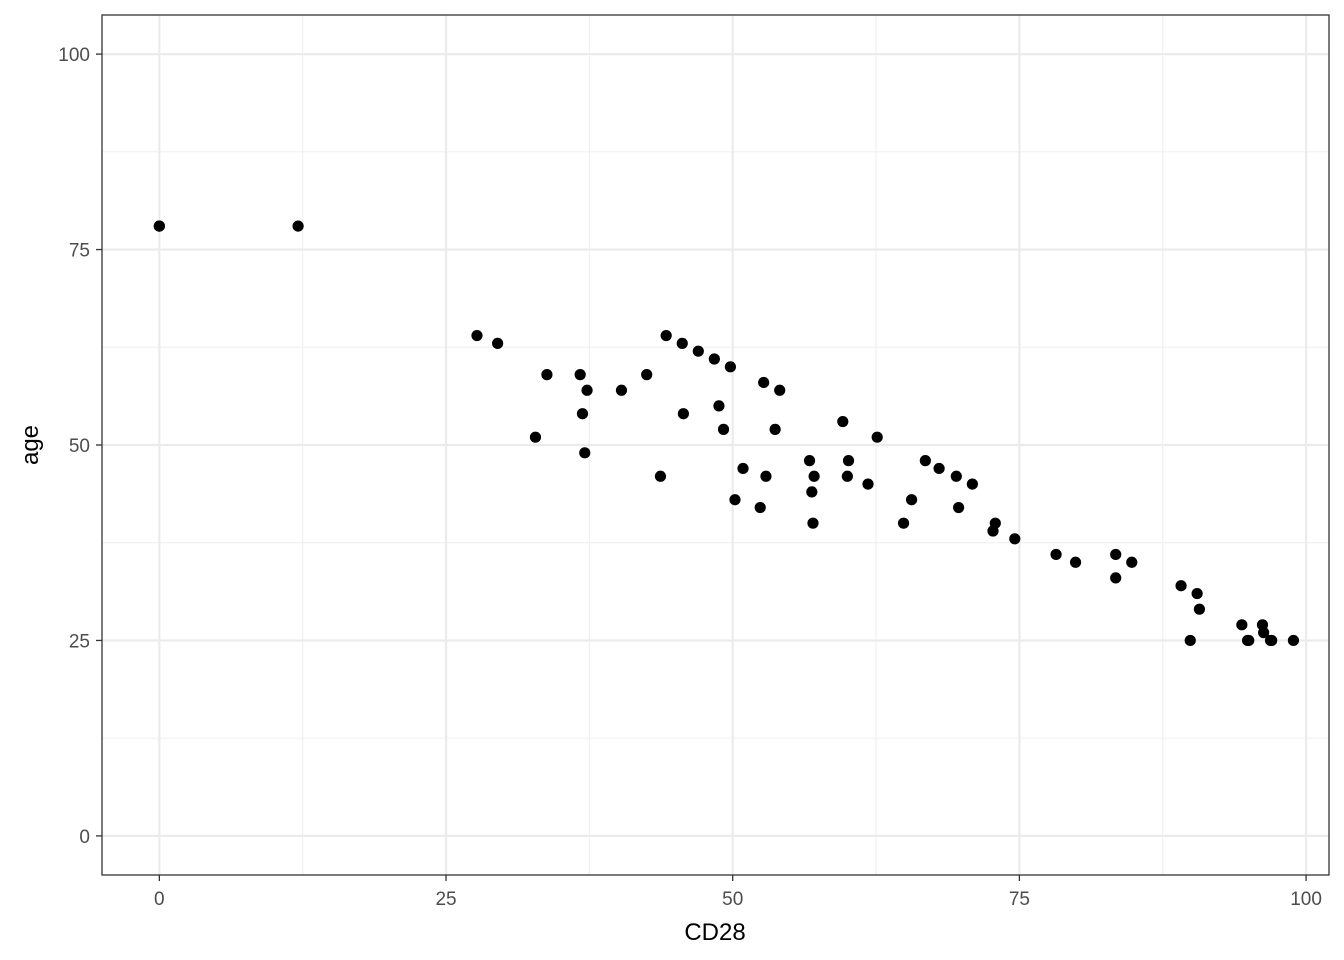 This screenshot has width=1344, height=960. What do you see at coordinates (79, 251) in the screenshot?
I see `y-tick-label: 75` at bounding box center [79, 251].